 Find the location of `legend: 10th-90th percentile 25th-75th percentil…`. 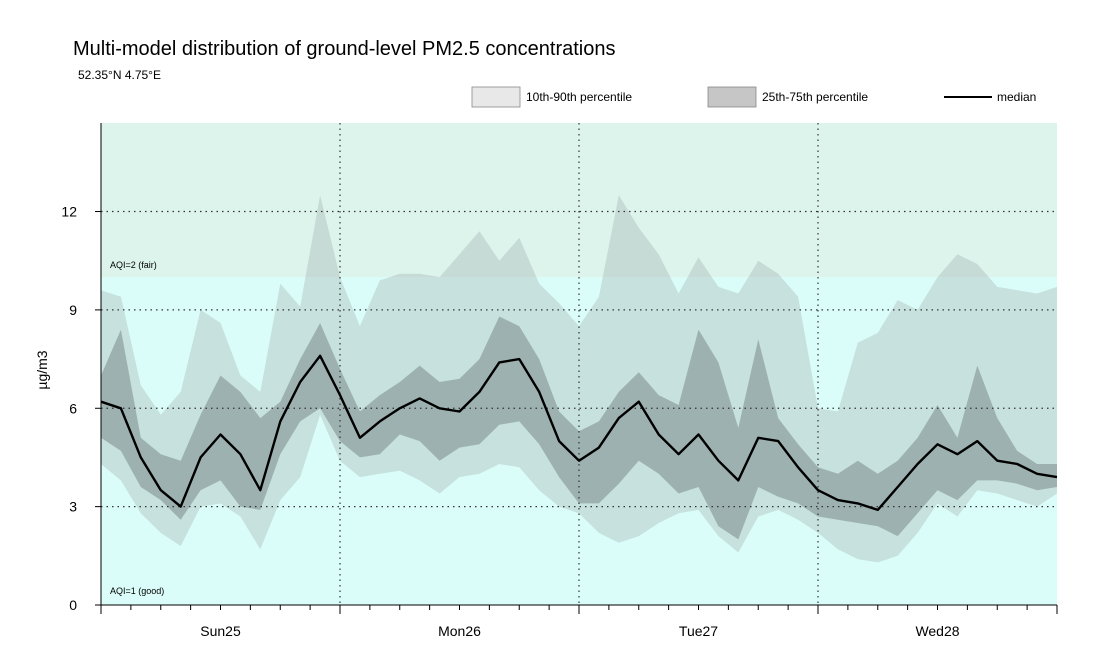

legend: 10th-90th percentile 25th-75th percentil… is located at coordinates (753, 97).